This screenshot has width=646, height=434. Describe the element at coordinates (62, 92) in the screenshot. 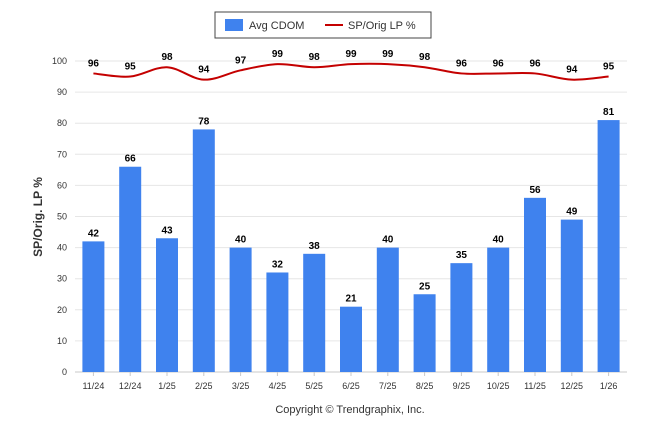

I see `y-tick-label: 90` at that location.